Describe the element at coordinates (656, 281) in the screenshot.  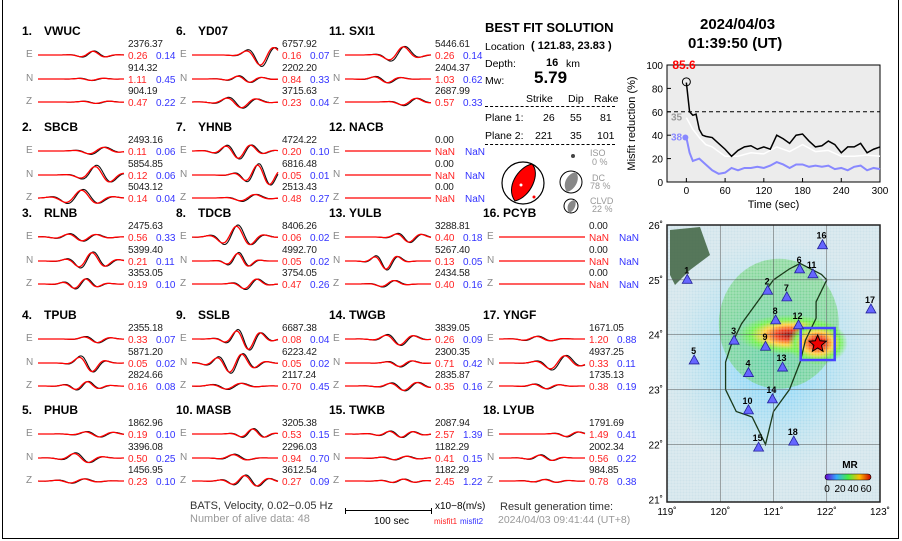
I see `lat-tick-label: 25˚` at that location.